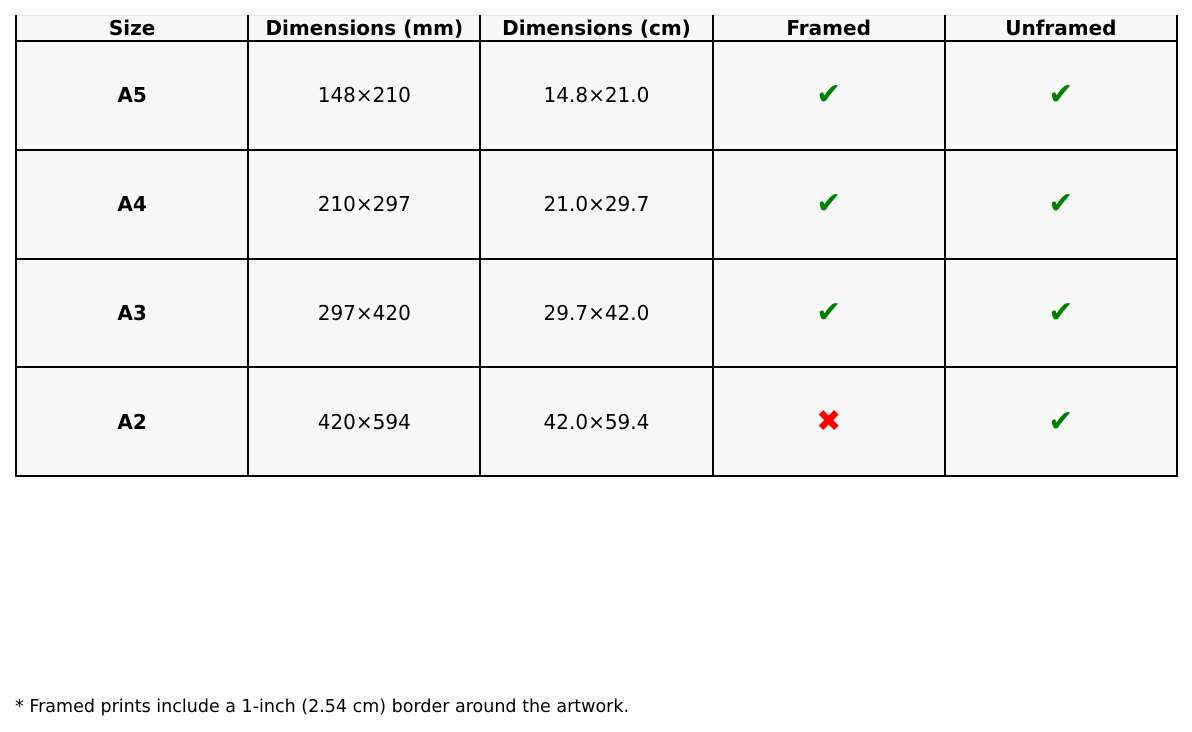 The height and width of the screenshot is (732, 1192). I want to click on size-cell: A3, so click(132, 313).